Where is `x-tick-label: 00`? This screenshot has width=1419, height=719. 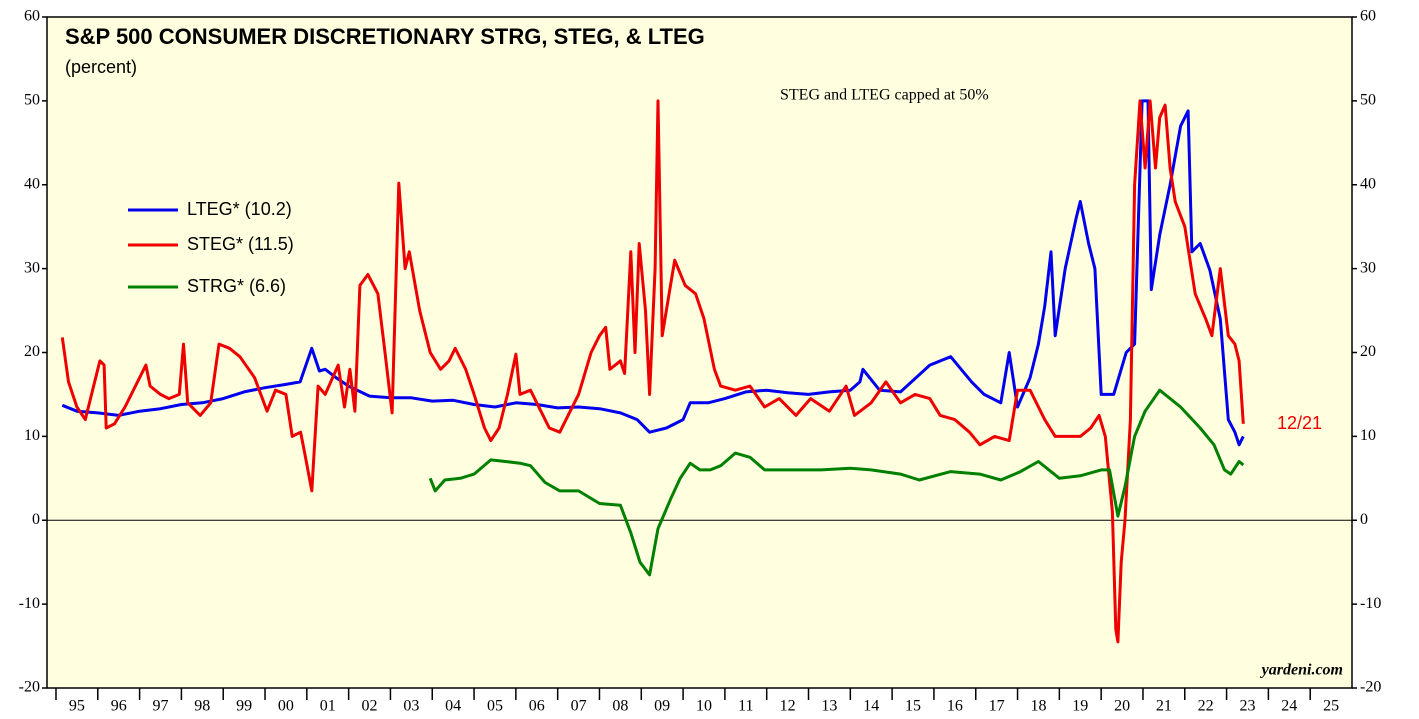
x-tick-label: 00 is located at coordinates (286, 706).